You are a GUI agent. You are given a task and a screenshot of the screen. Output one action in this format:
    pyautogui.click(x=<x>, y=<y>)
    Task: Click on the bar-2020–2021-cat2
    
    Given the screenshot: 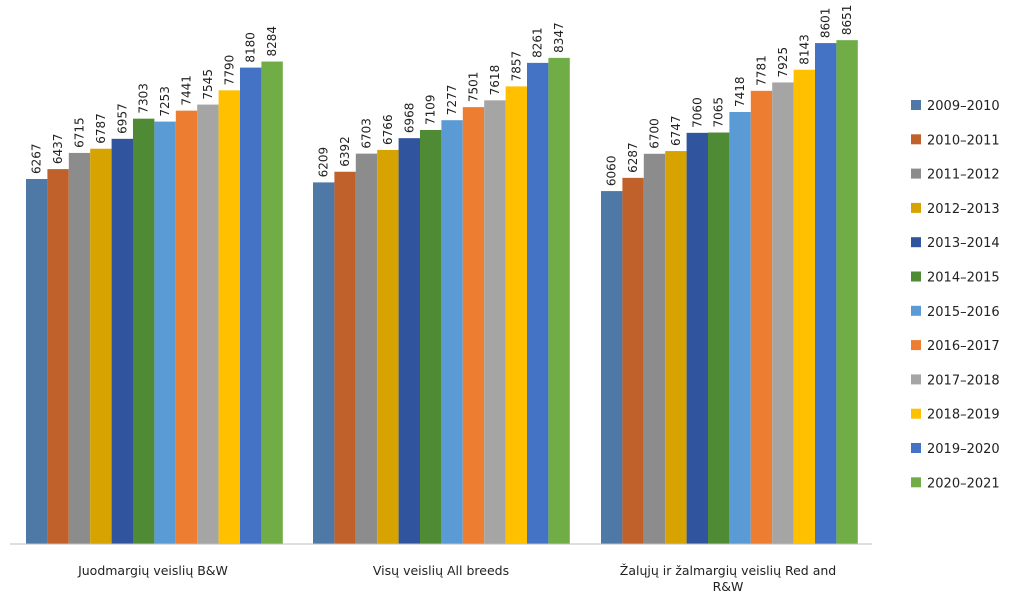 What is the action you would take?
    pyautogui.click(x=559, y=301)
    